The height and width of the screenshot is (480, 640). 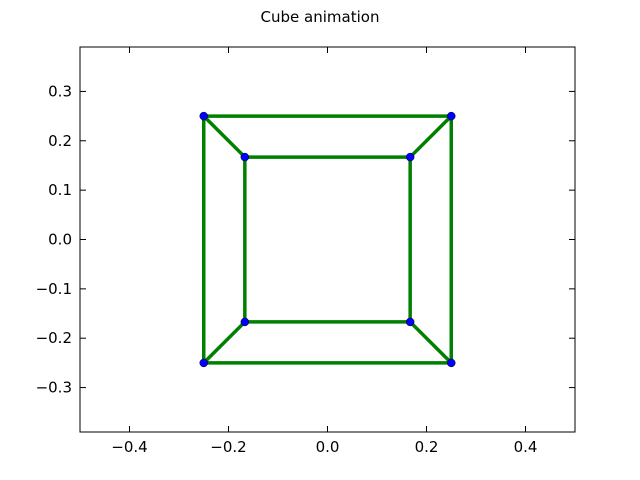 What do you see at coordinates (60, 190) in the screenshot?
I see `y-tick-label-2: 0.1` at bounding box center [60, 190].